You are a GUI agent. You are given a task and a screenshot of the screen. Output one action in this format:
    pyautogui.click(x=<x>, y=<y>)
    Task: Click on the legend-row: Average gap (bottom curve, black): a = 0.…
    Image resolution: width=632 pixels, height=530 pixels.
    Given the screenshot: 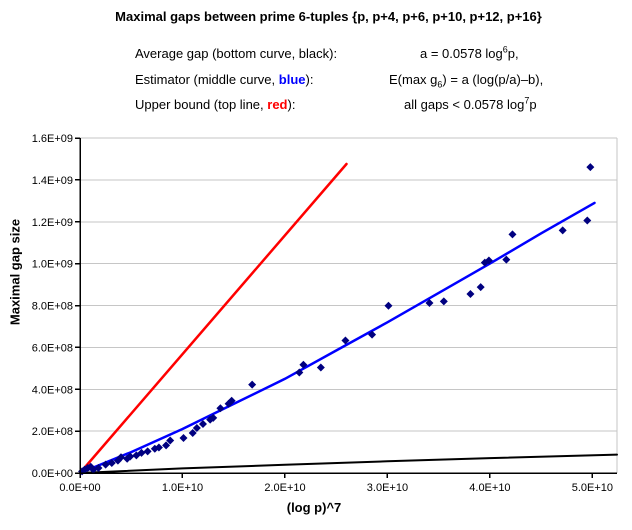 What is the action you would take?
    pyautogui.click(x=316, y=54)
    